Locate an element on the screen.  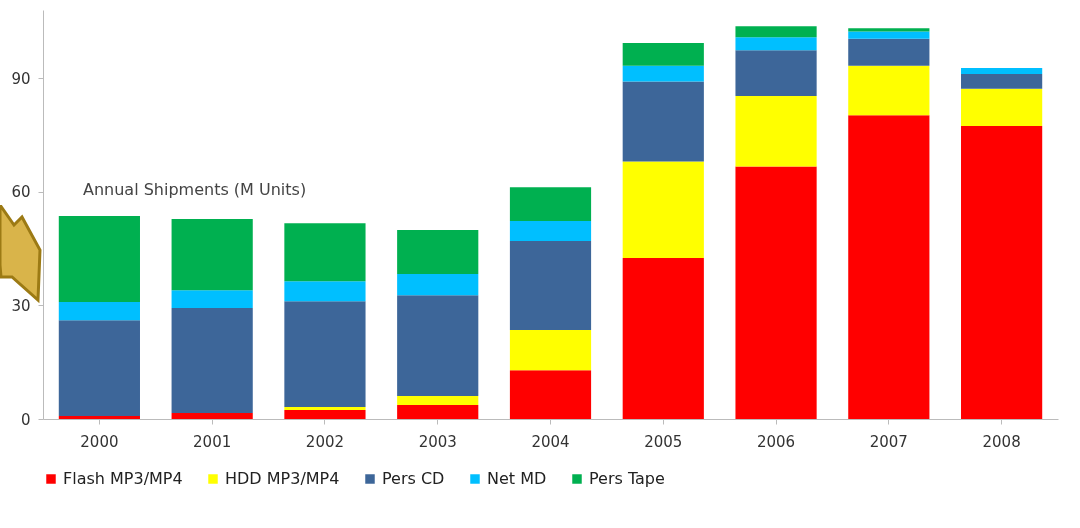
legend-label: Flash MP3/MP4 is located at coordinates (123, 478).